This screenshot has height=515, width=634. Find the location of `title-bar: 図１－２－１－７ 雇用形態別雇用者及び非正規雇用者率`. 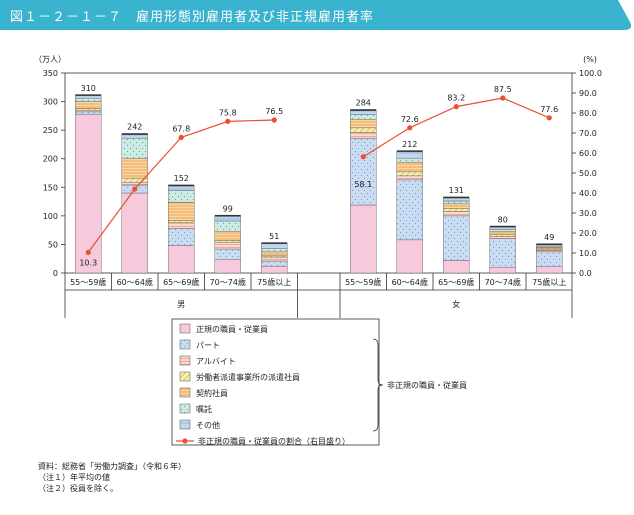

title-bar: 図１－２－１－７ 雇用形態別雇用者及び非正規雇用者率 is located at coordinates (317, 15).